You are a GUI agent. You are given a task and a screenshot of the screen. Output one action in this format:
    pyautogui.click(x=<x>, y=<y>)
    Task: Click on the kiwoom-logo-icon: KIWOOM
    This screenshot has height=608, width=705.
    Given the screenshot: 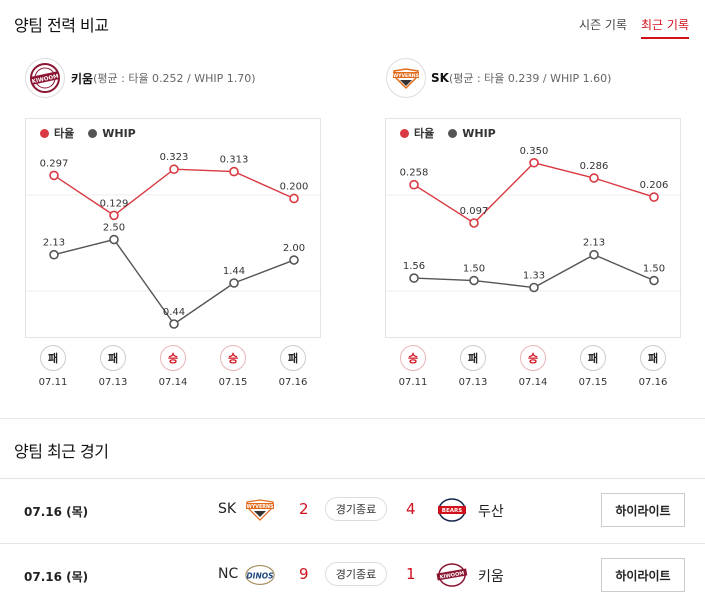 What is the action you would take?
    pyautogui.click(x=45, y=78)
    